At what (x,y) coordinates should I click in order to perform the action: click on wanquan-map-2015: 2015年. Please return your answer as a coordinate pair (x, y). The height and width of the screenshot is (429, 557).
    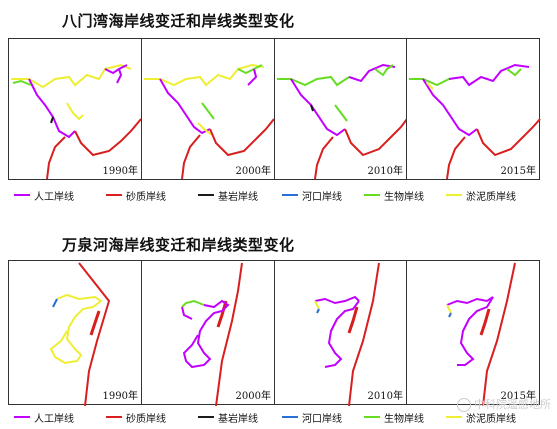
    Looking at the image, I should click on (473, 333).